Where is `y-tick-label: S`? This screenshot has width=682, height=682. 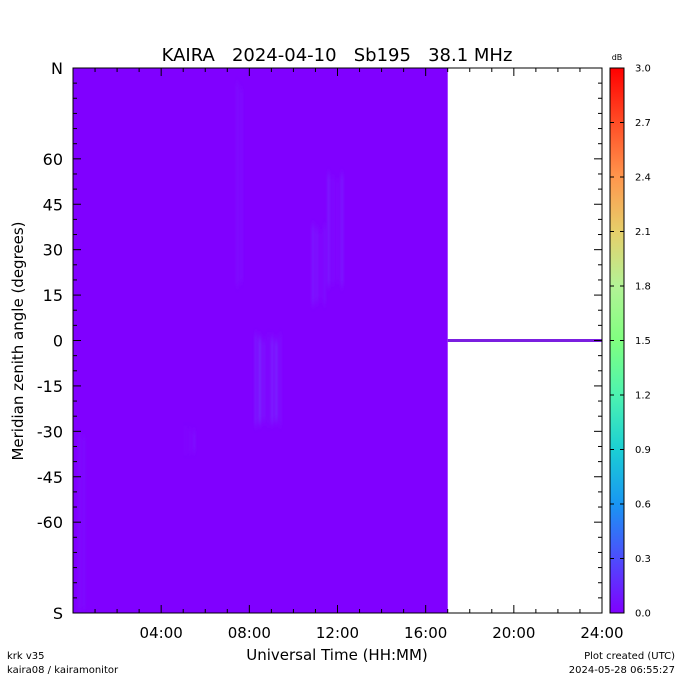
y-tick-label: S is located at coordinates (58, 613).